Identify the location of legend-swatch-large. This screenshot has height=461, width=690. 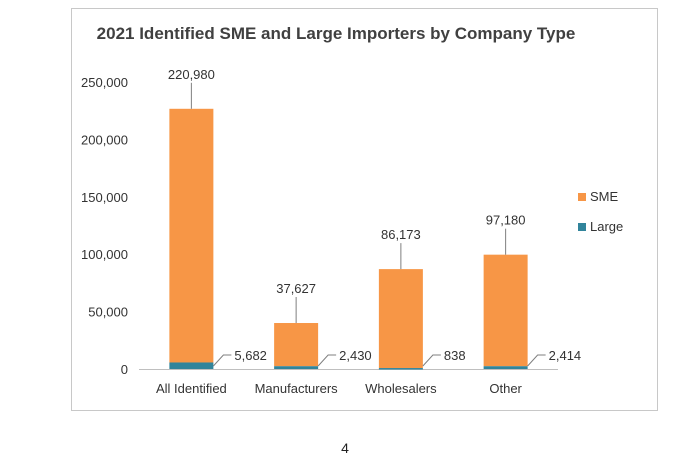
(582, 227).